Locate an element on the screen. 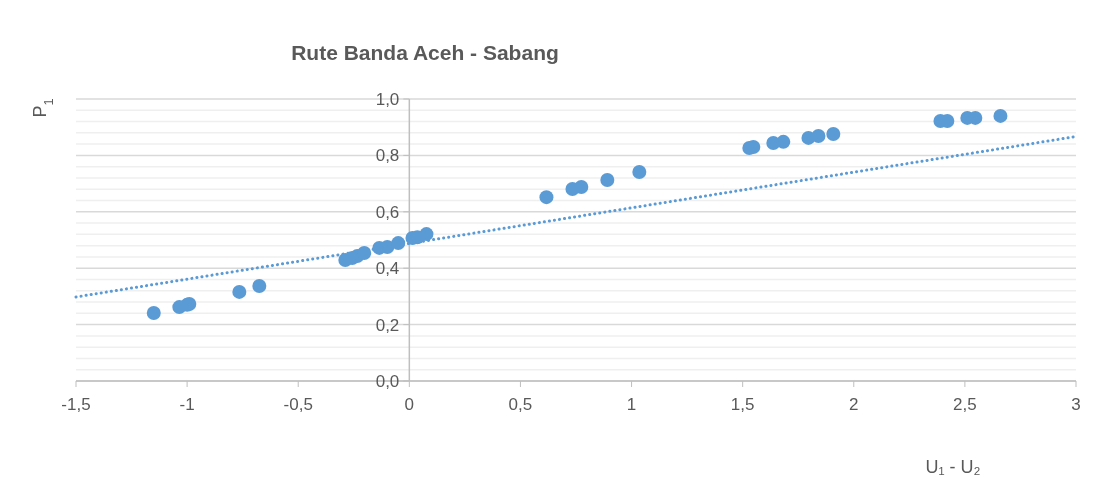  x-tick-label: 0 is located at coordinates (409, 404).